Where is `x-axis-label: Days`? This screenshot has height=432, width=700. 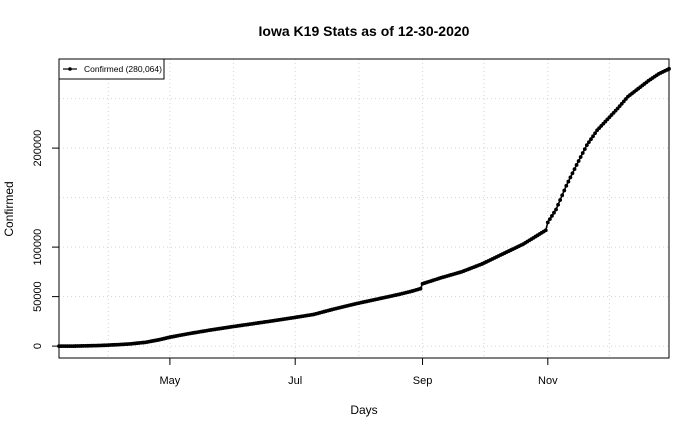 x-axis-label: Days is located at coordinates (363, 410).